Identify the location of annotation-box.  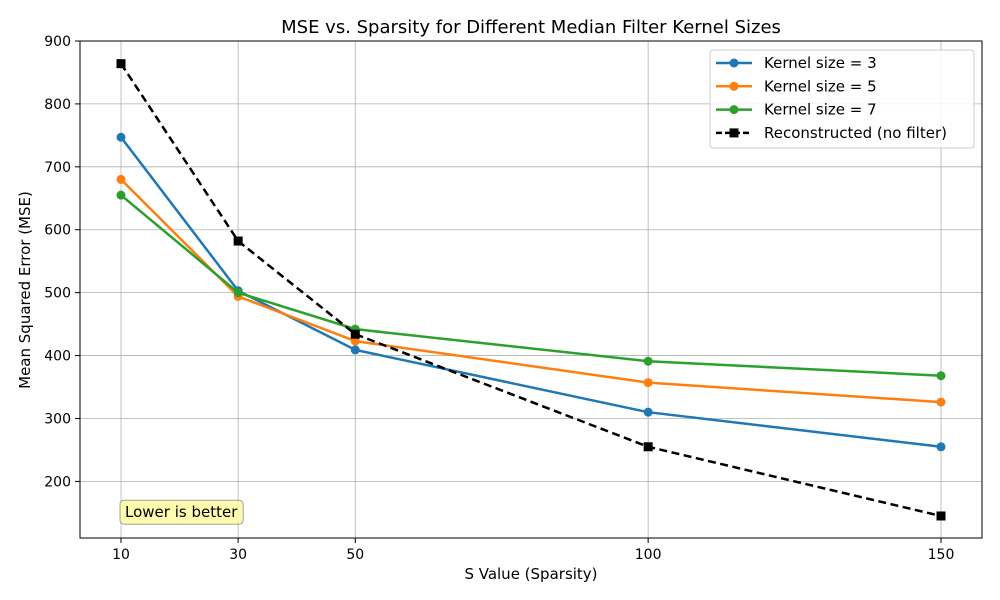
(181, 512).